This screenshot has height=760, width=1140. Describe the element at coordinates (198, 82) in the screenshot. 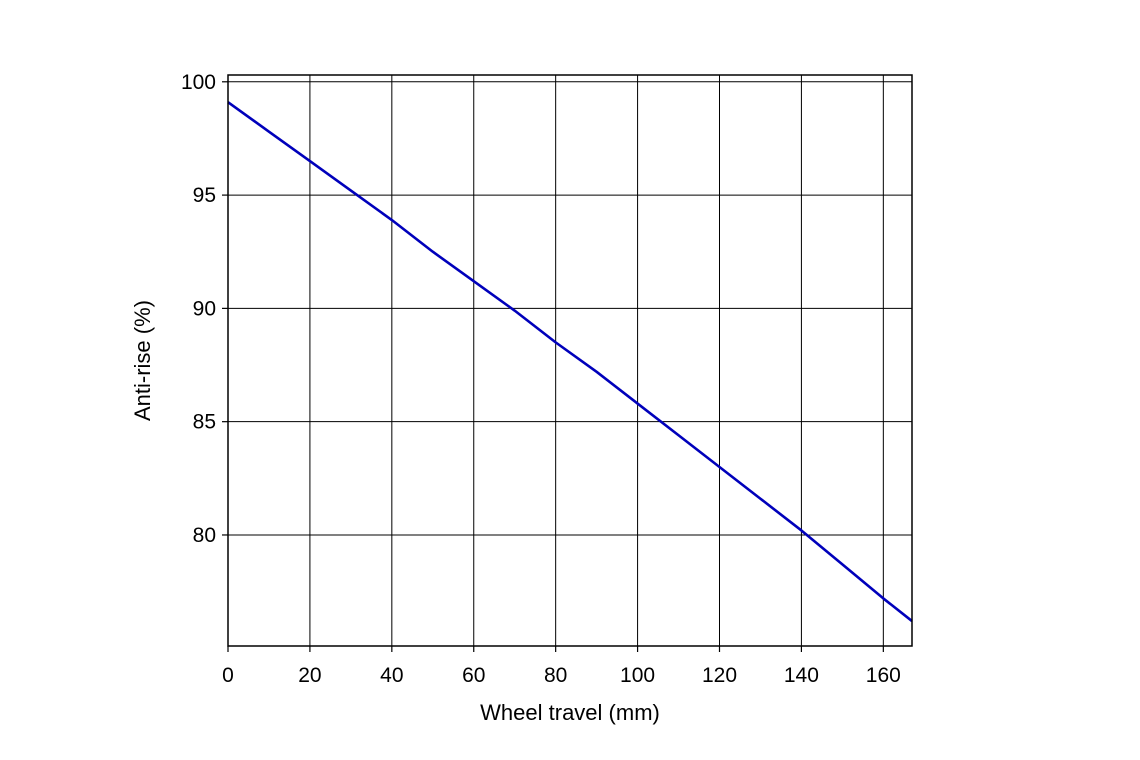

I see `y-tick-label: 100` at that location.